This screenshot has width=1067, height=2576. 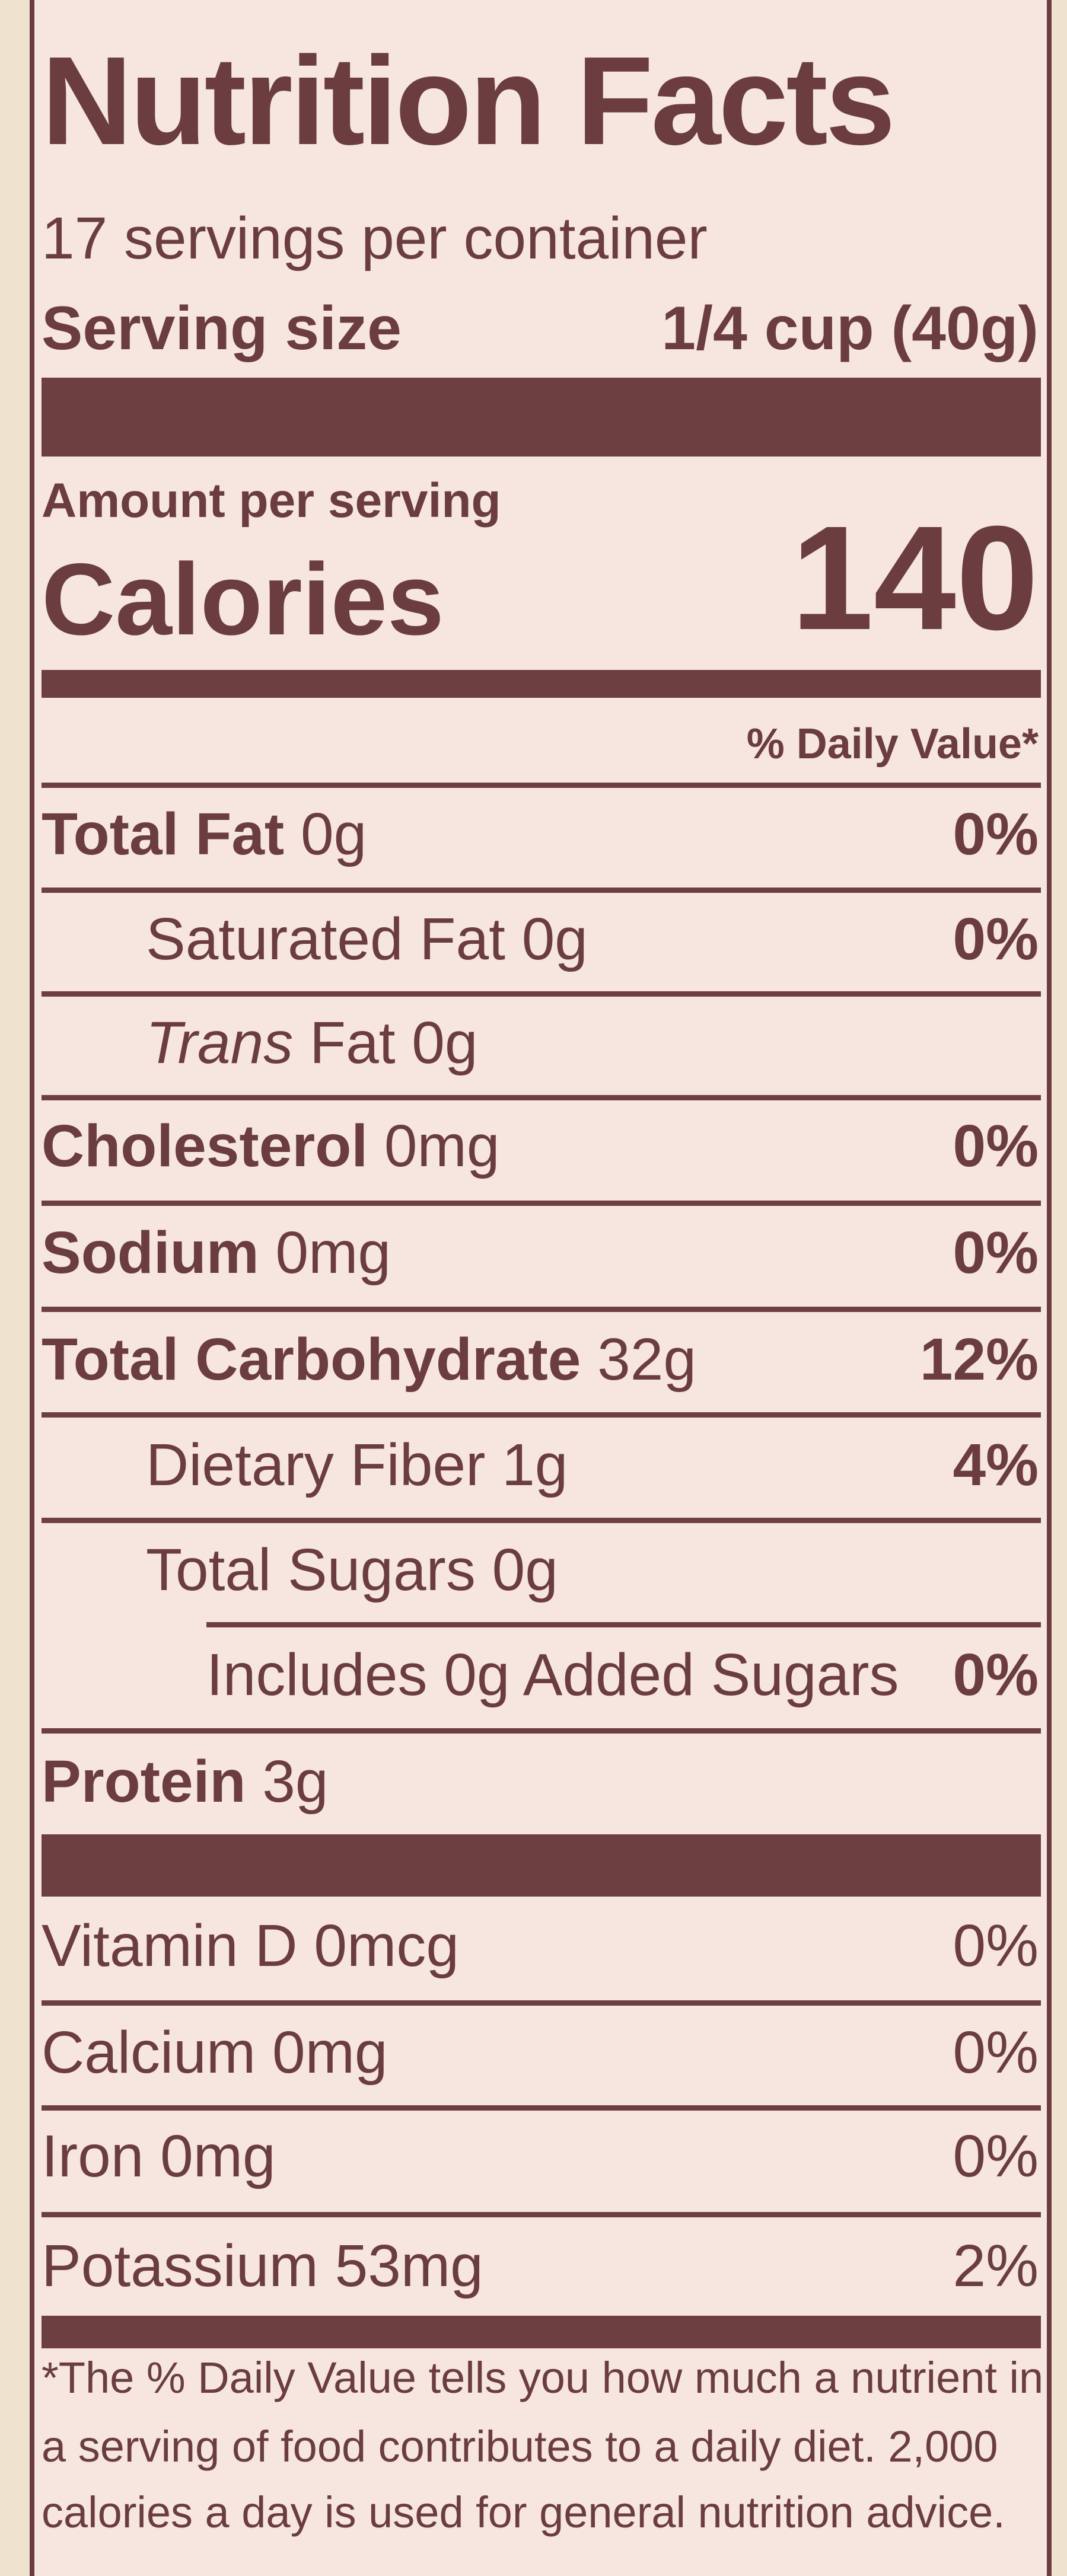 I want to click on nutrient-name: Includes 0g Added Sugars, so click(x=552, y=1674).